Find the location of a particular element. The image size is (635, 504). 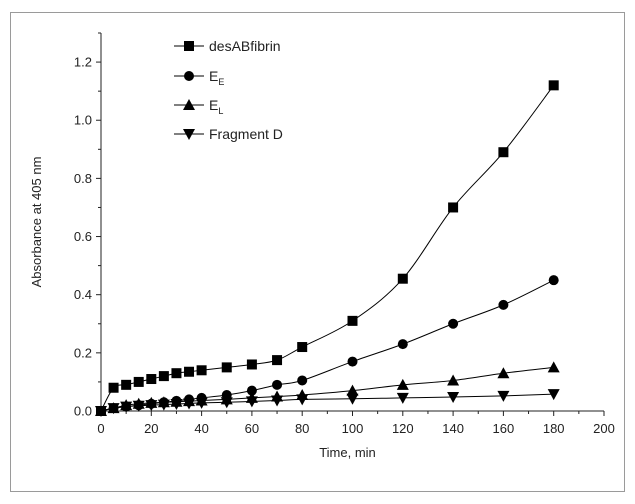

y-tick-label: 1.0 is located at coordinates (83, 120).